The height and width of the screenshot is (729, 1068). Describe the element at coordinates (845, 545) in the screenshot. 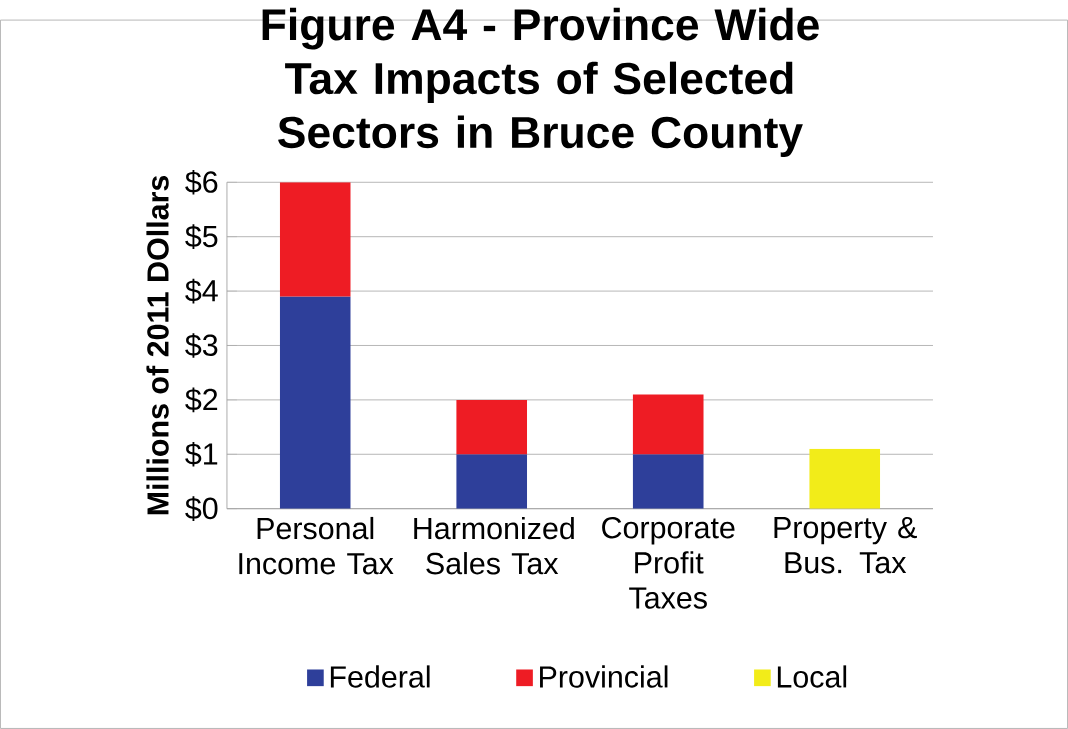

I see `x-tick-label: Property & Bus. Tax` at that location.